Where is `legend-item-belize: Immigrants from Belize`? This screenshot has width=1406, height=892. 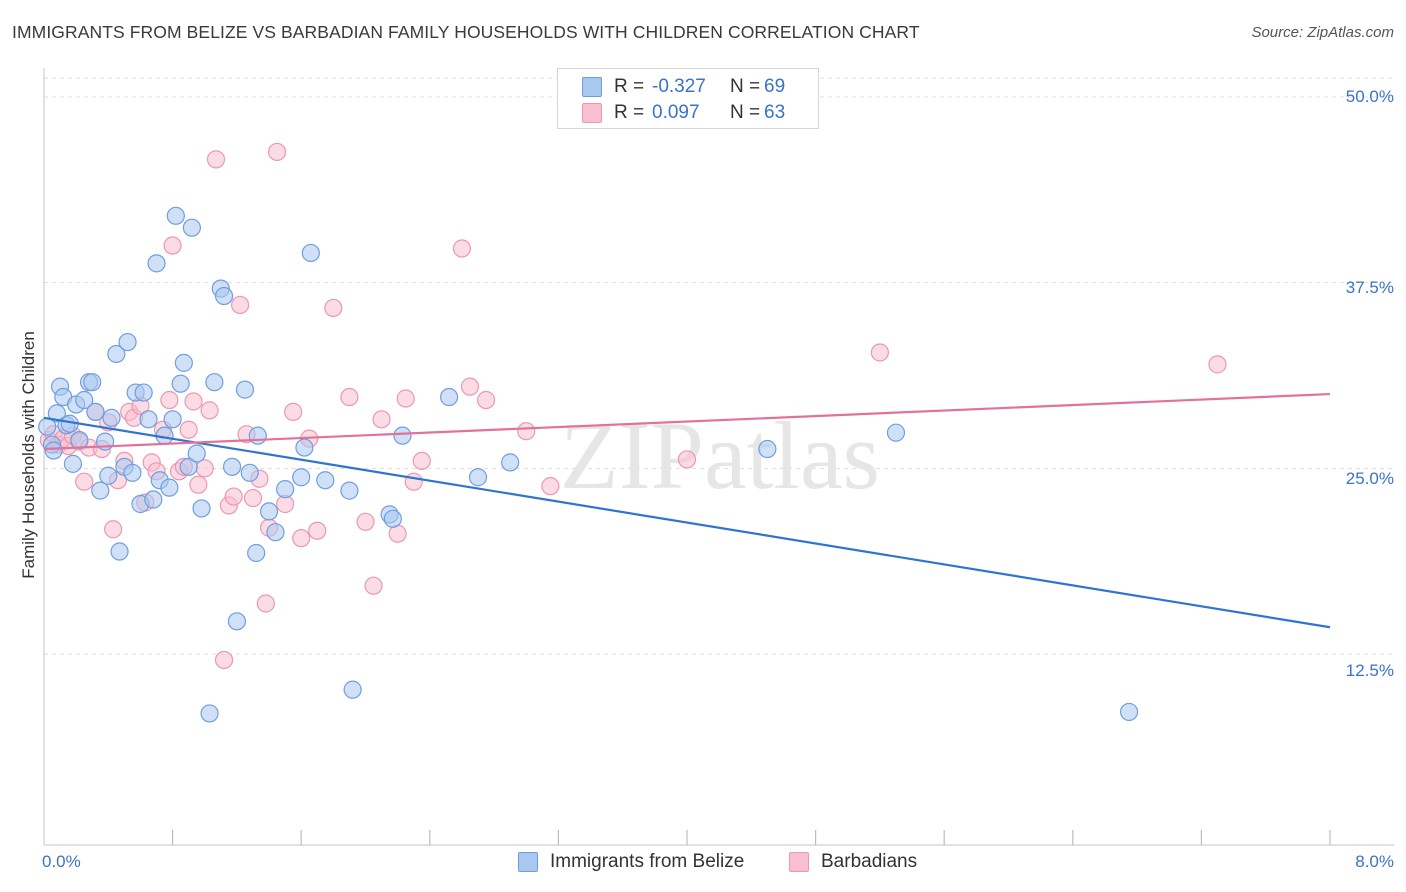
legend-item-belize: Immigrants from Belize is located at coordinates (631, 862).